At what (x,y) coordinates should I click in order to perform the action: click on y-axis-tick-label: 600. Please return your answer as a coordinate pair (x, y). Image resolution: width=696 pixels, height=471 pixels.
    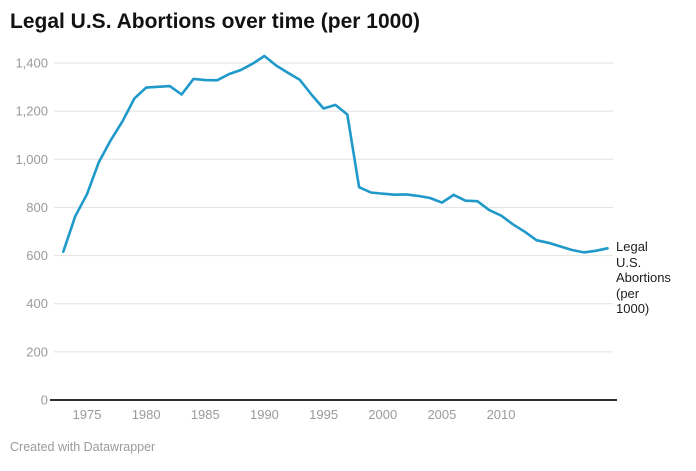
    Looking at the image, I should click on (37, 255).